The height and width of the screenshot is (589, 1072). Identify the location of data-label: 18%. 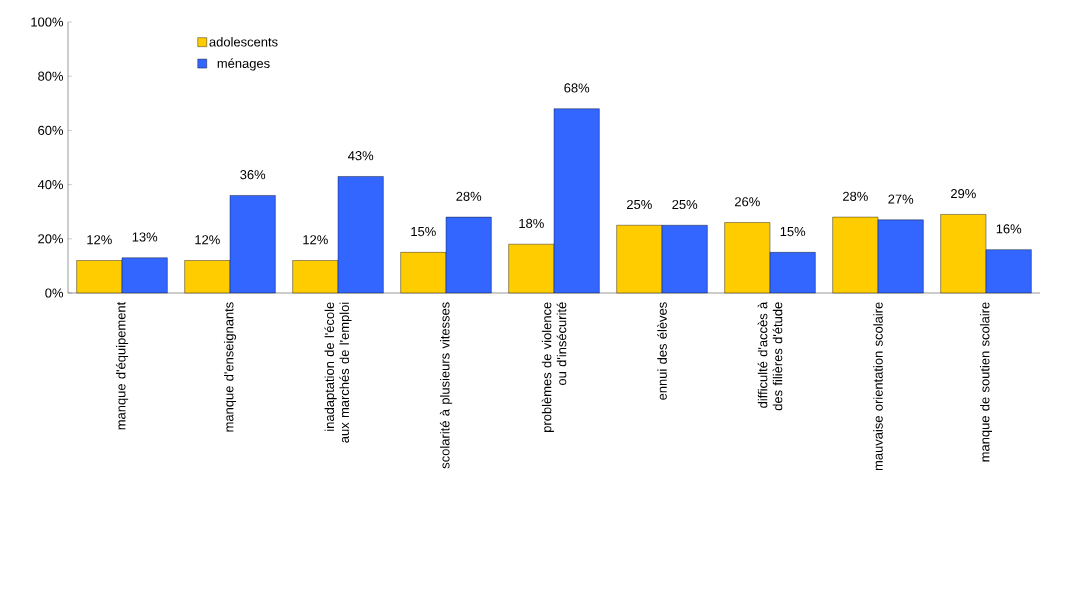
(531, 223).